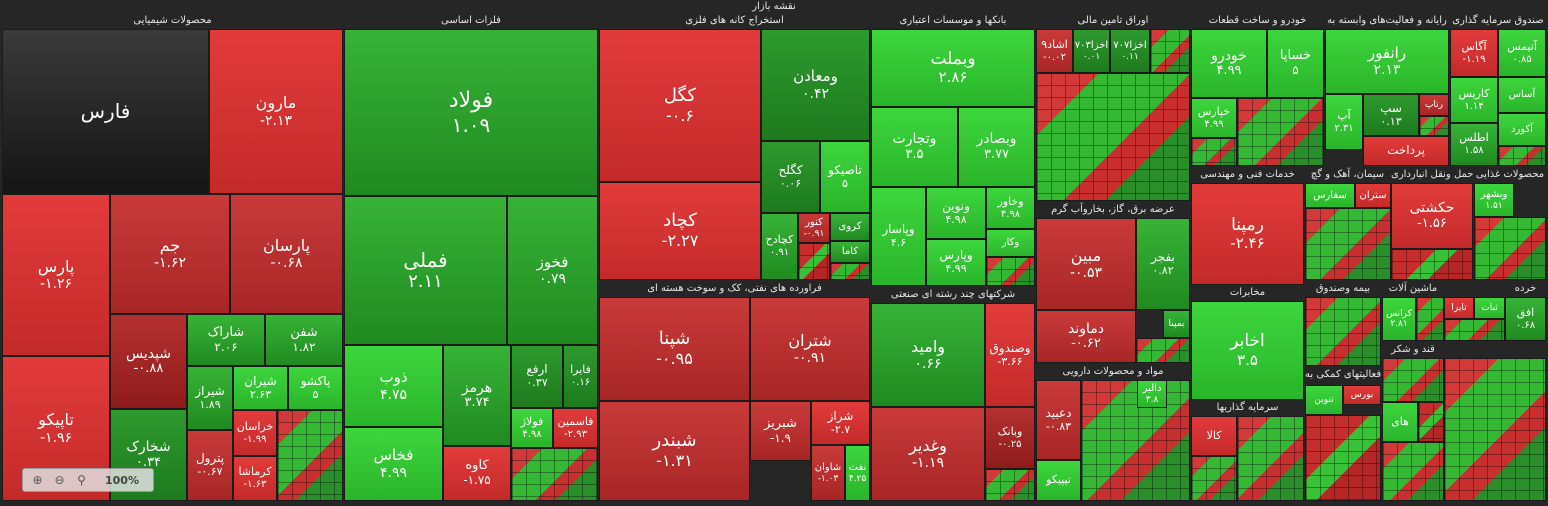  Describe the element at coordinates (1432, 174) in the screenshot. I see `sector-title: حمل ونقل انبارداری` at that location.